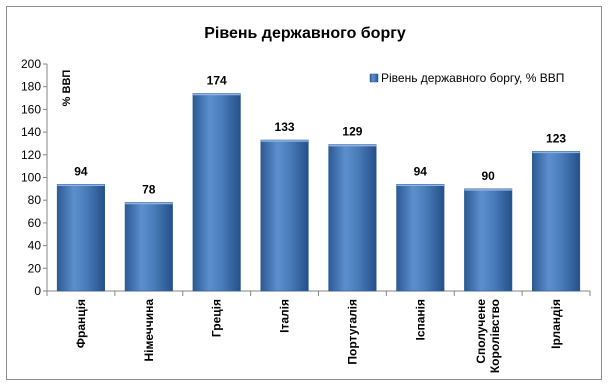 Image resolution: width=610 pixels, height=387 pixels. Describe the element at coordinates (318, 293) in the screenshot. I see `x-axis` at that location.